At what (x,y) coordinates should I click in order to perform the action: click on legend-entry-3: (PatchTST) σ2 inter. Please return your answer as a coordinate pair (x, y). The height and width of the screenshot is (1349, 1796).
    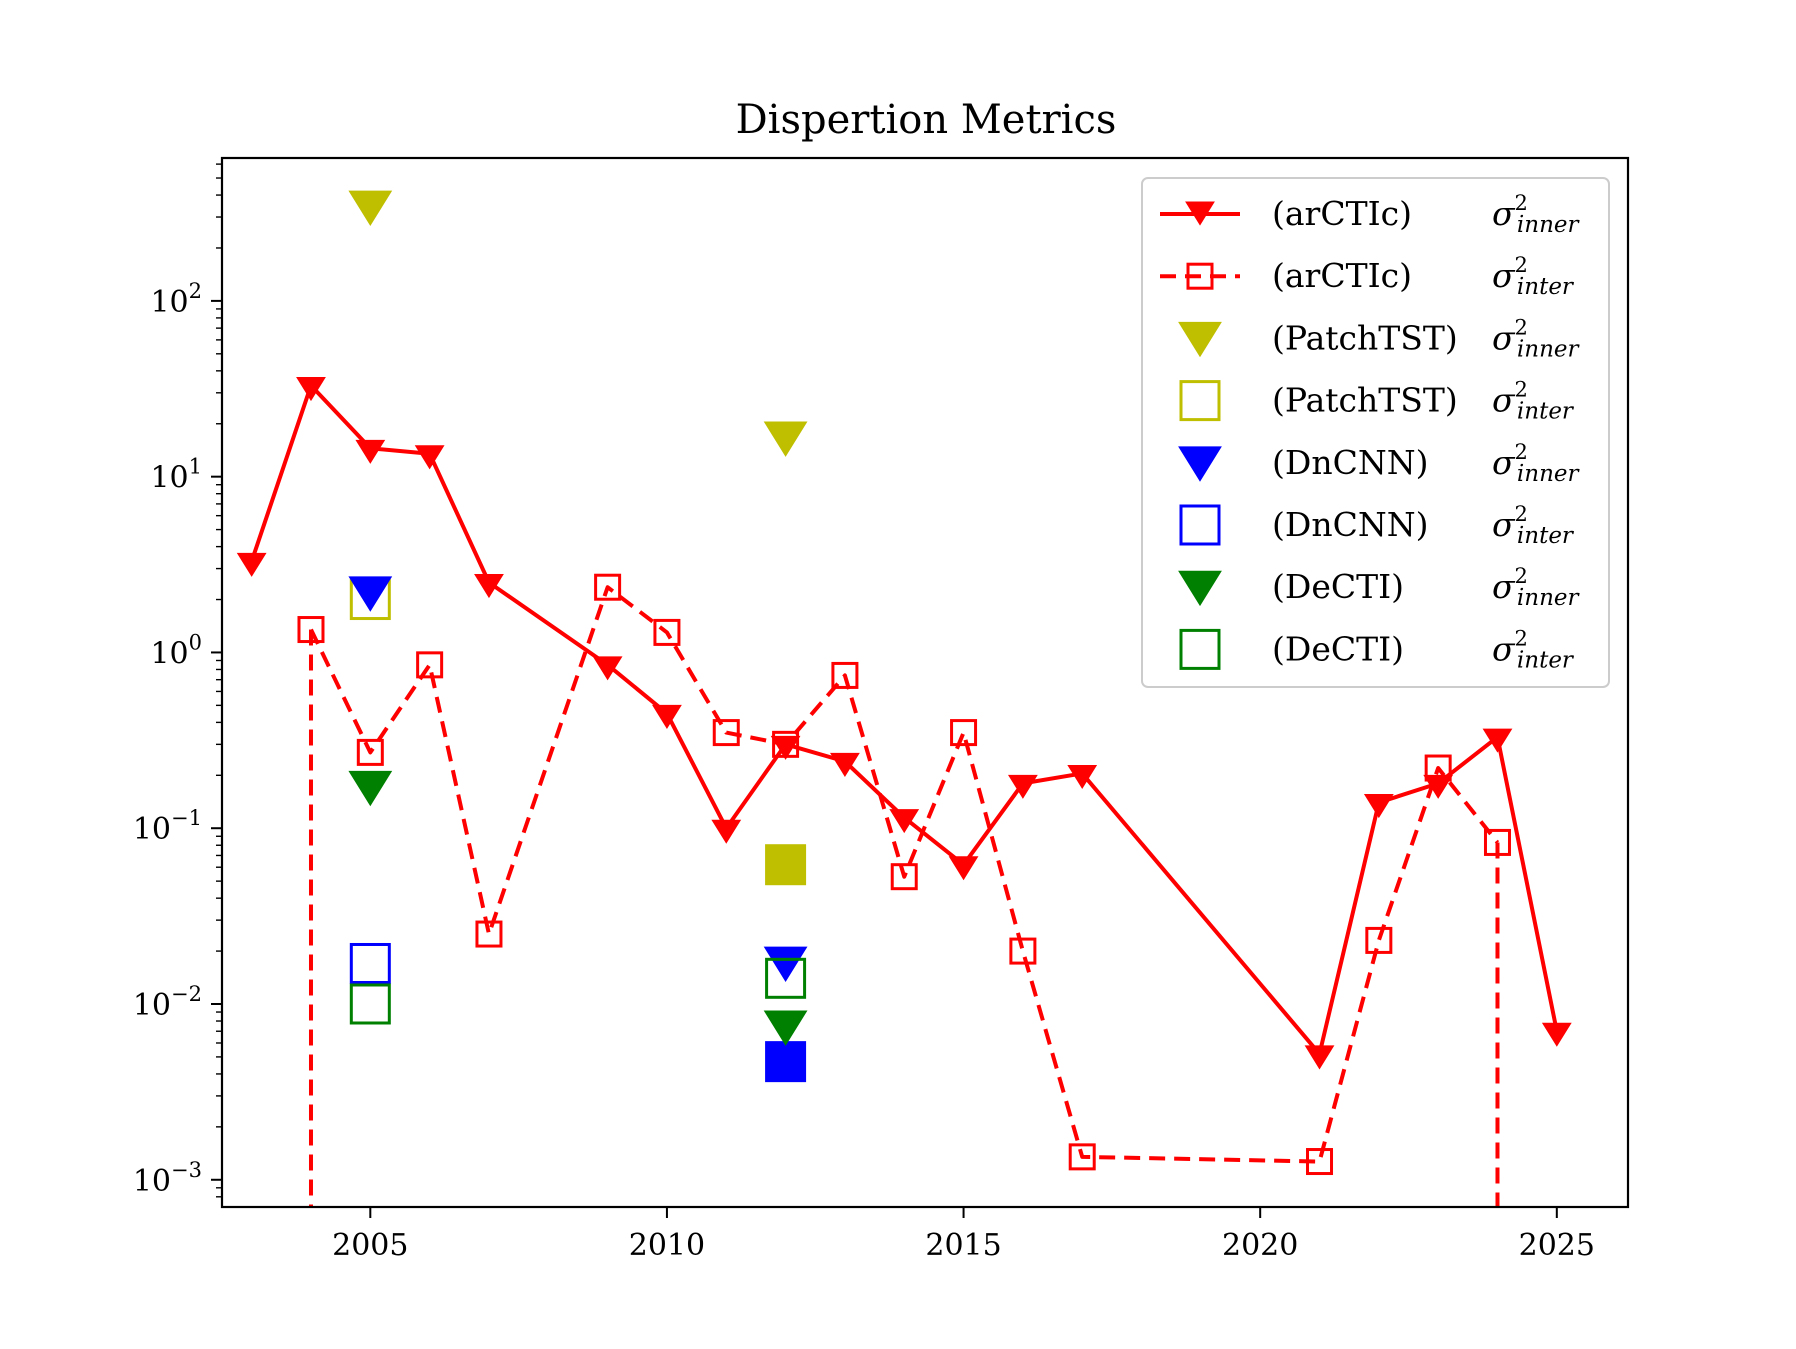
    Looking at the image, I should click on (1377, 401).